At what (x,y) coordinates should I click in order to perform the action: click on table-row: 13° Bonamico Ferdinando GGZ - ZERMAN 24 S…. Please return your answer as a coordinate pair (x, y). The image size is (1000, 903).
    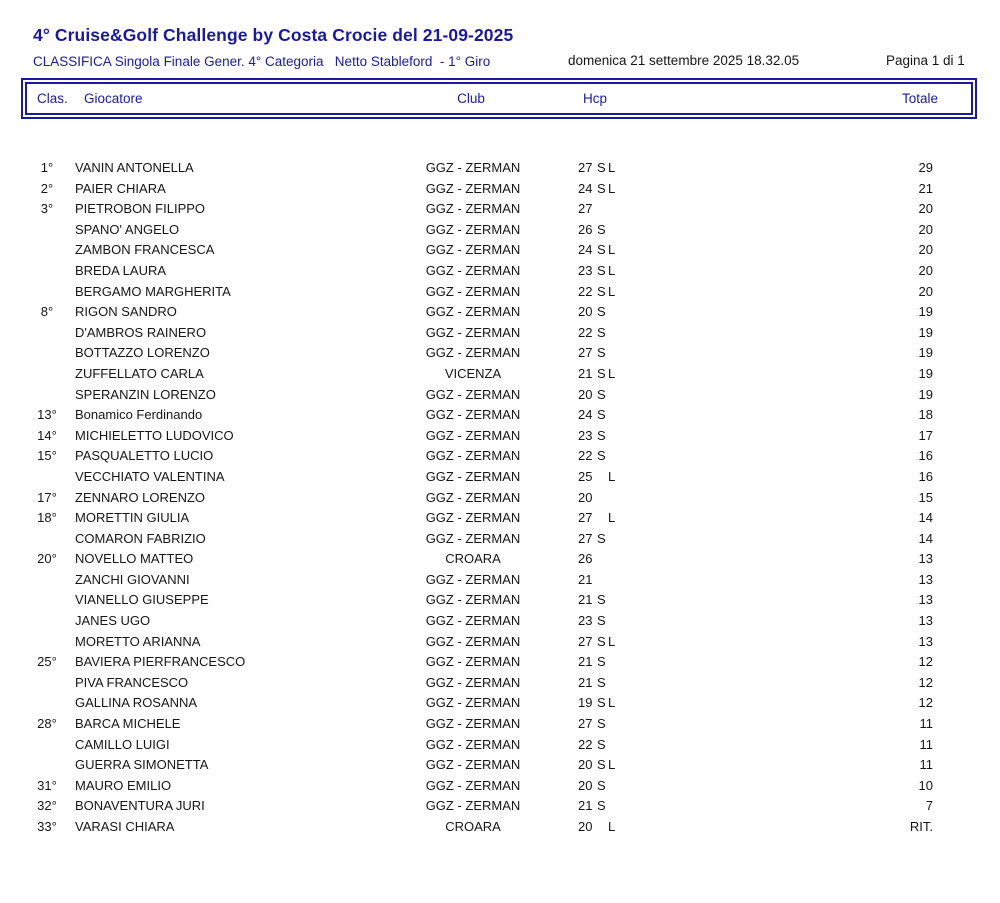
    Looking at the image, I should click on (500, 415).